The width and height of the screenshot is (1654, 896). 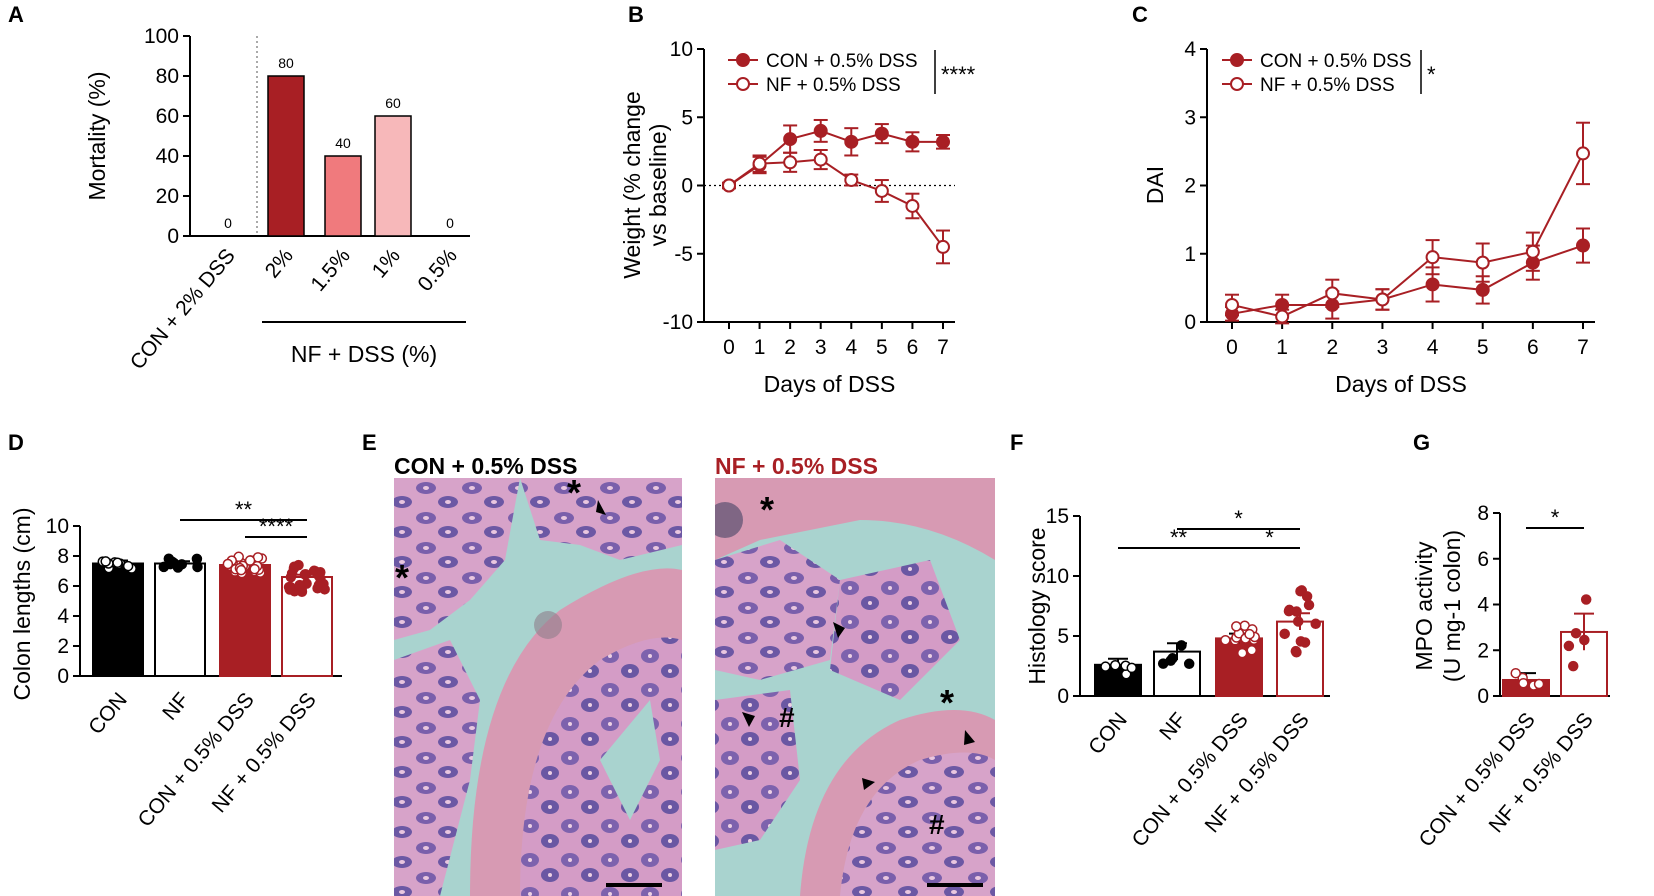 I want to click on x-tick-label: 3, so click(x=1383, y=347).